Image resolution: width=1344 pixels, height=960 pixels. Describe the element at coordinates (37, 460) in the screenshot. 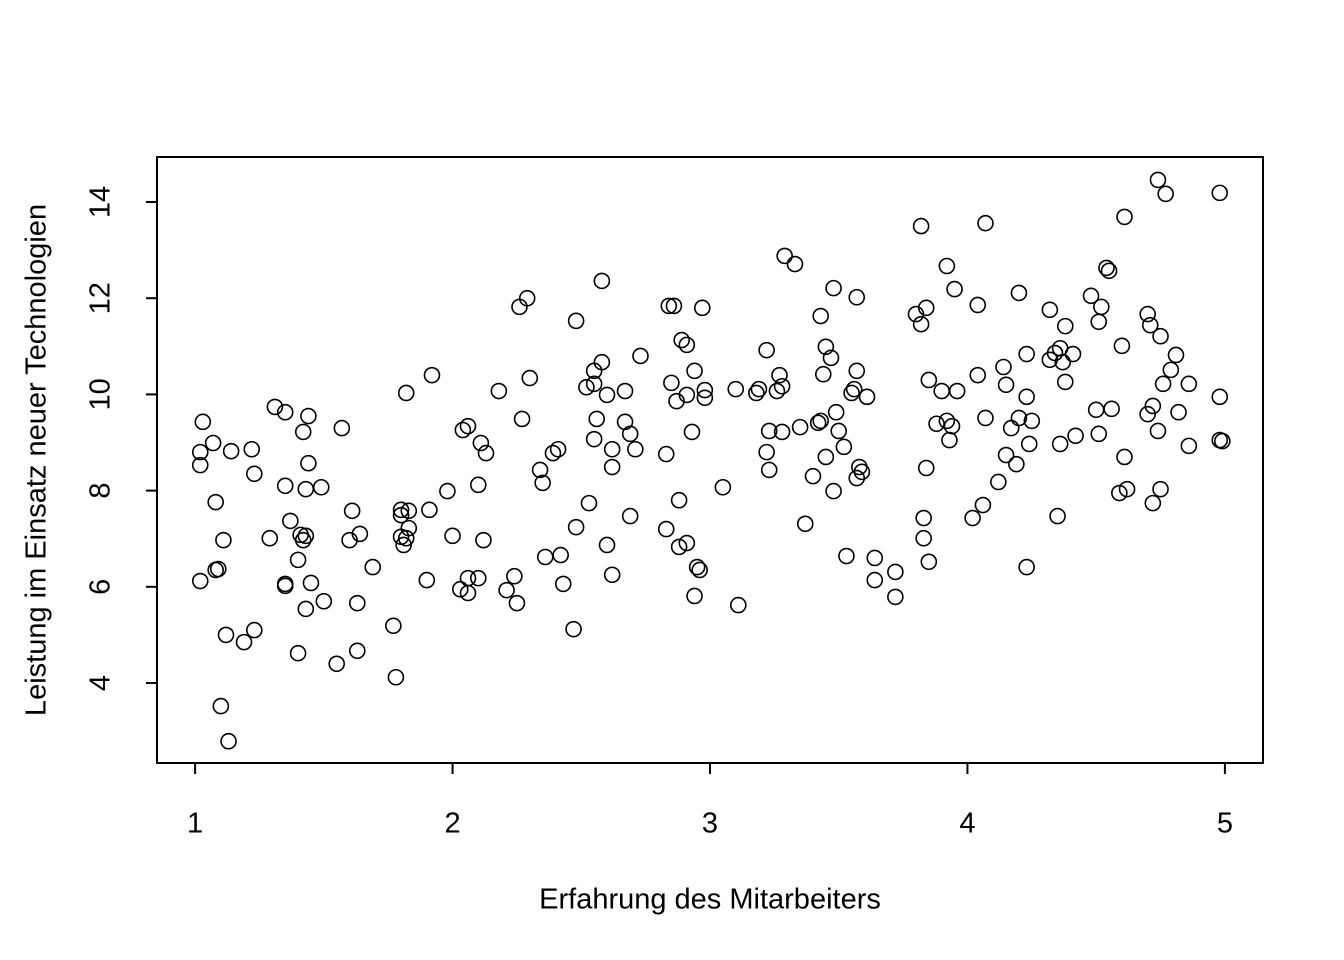

I see `y-axis-label: Leistung im Einsatz neuer Technologien` at that location.